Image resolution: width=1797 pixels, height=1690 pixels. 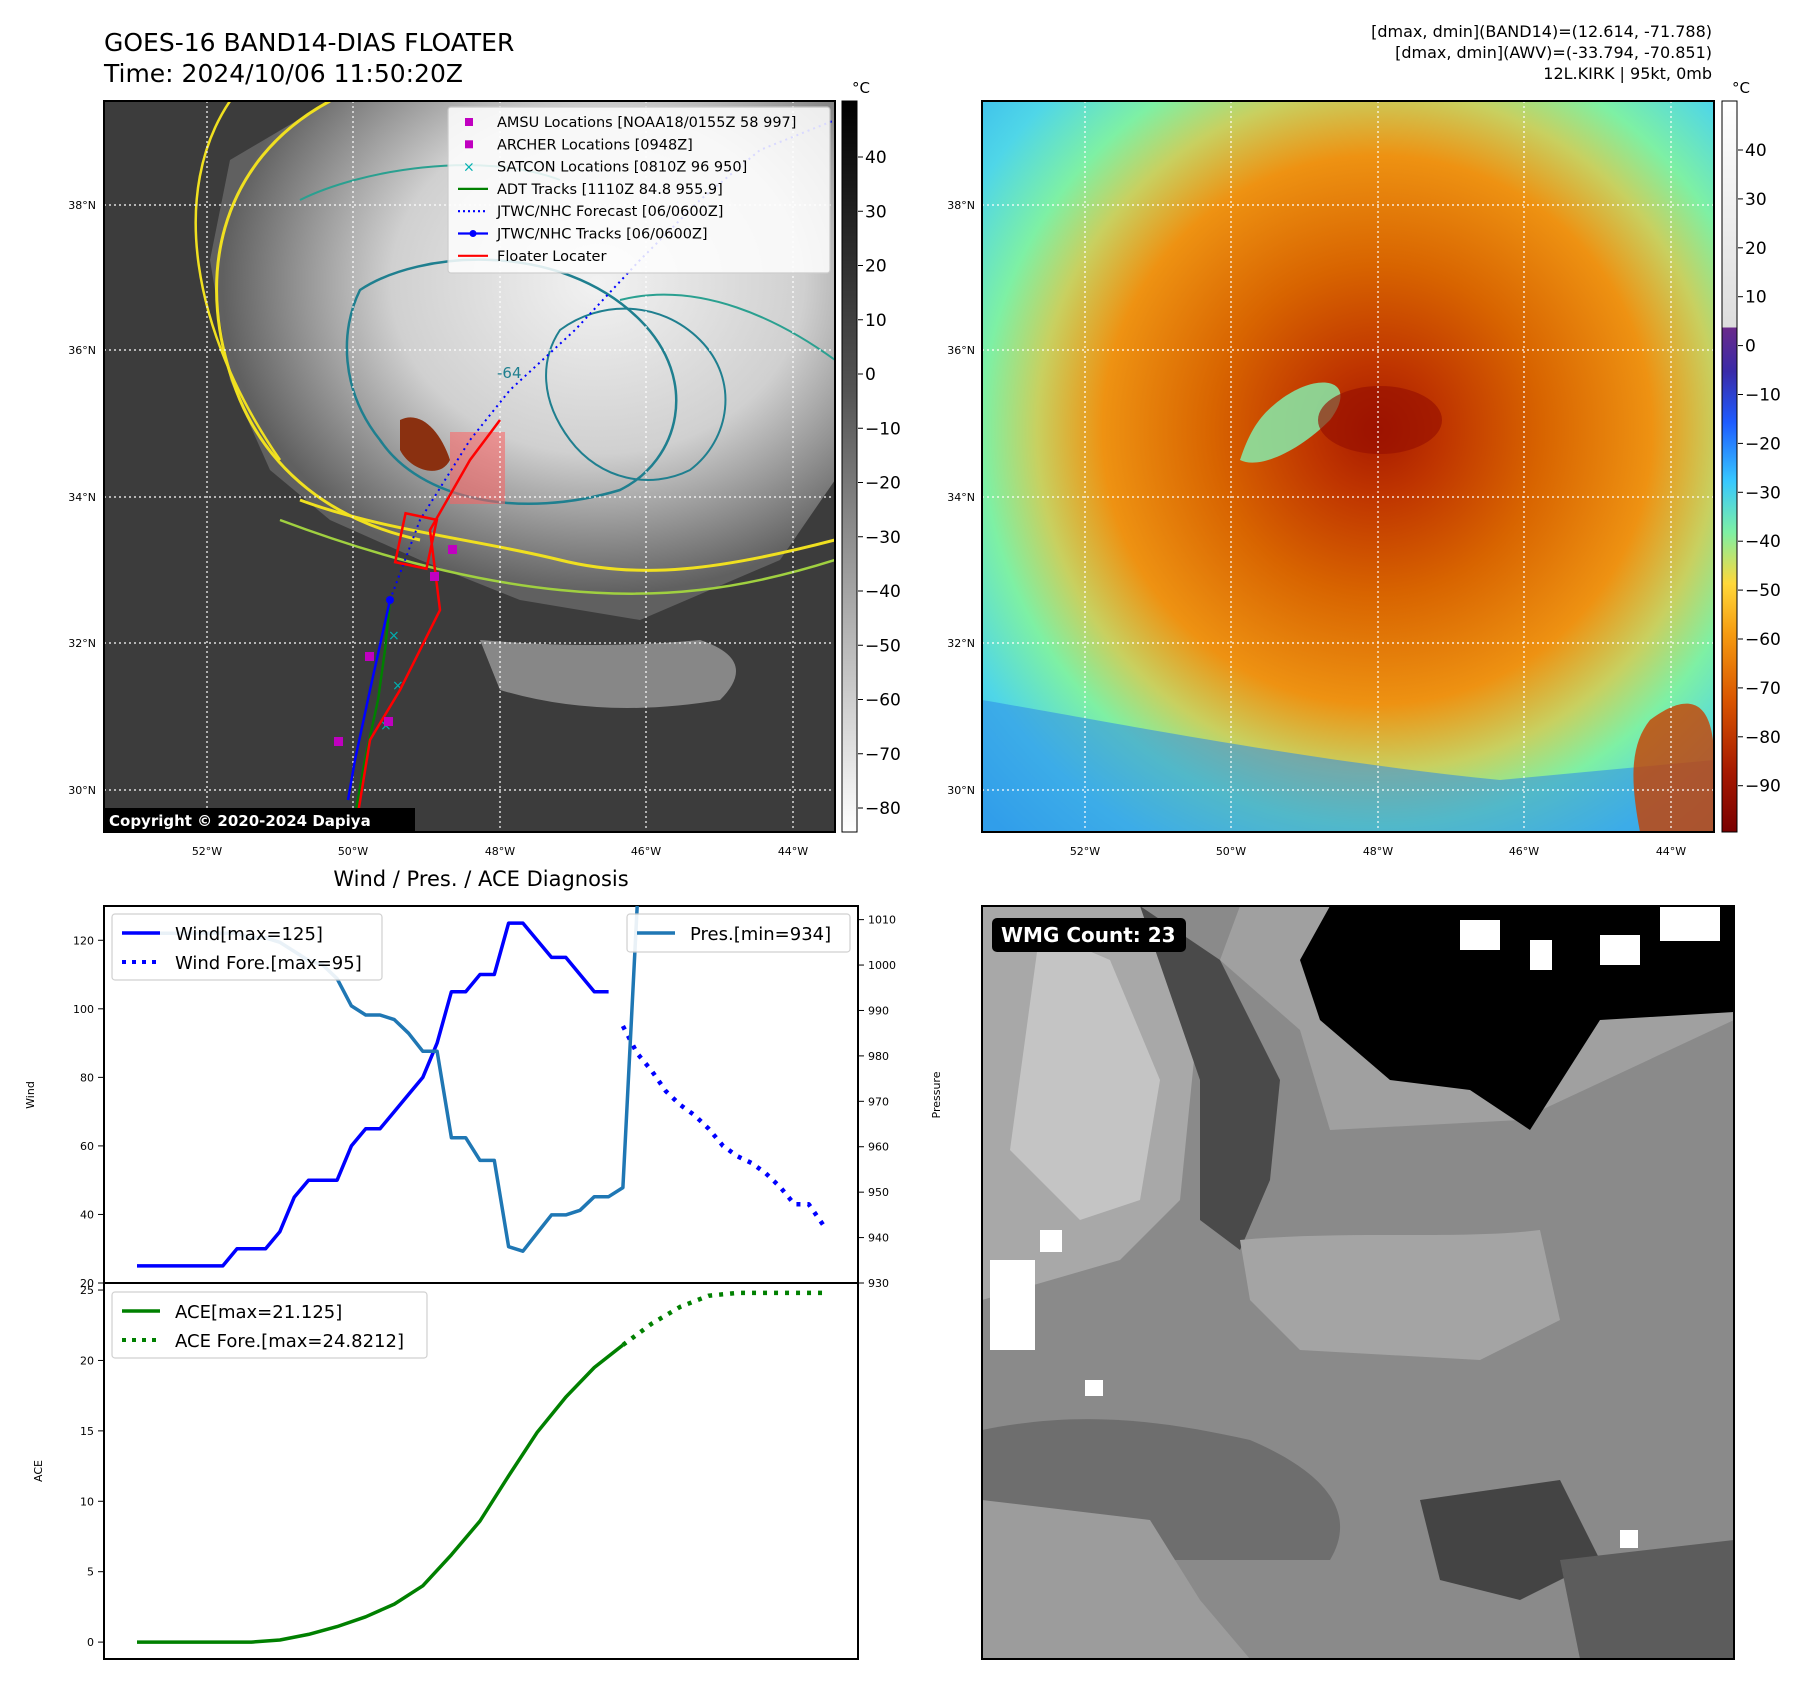 What do you see at coordinates (1553, 52) in the screenshot?
I see `awv-range: [dmax, dmin](AWV)=(-33.794, -70.851)` at bounding box center [1553, 52].